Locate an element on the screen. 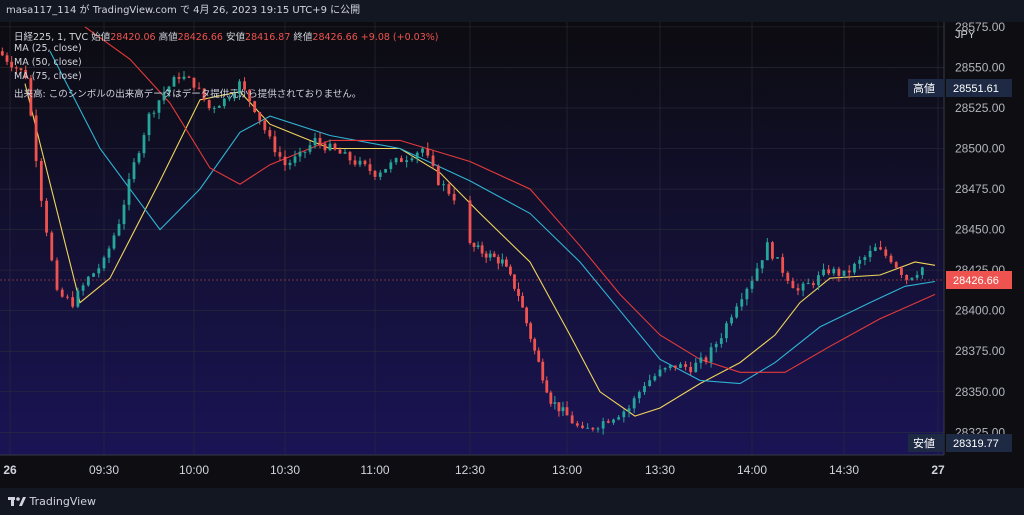  tradingview-logo: TradingView is located at coordinates (52, 501).